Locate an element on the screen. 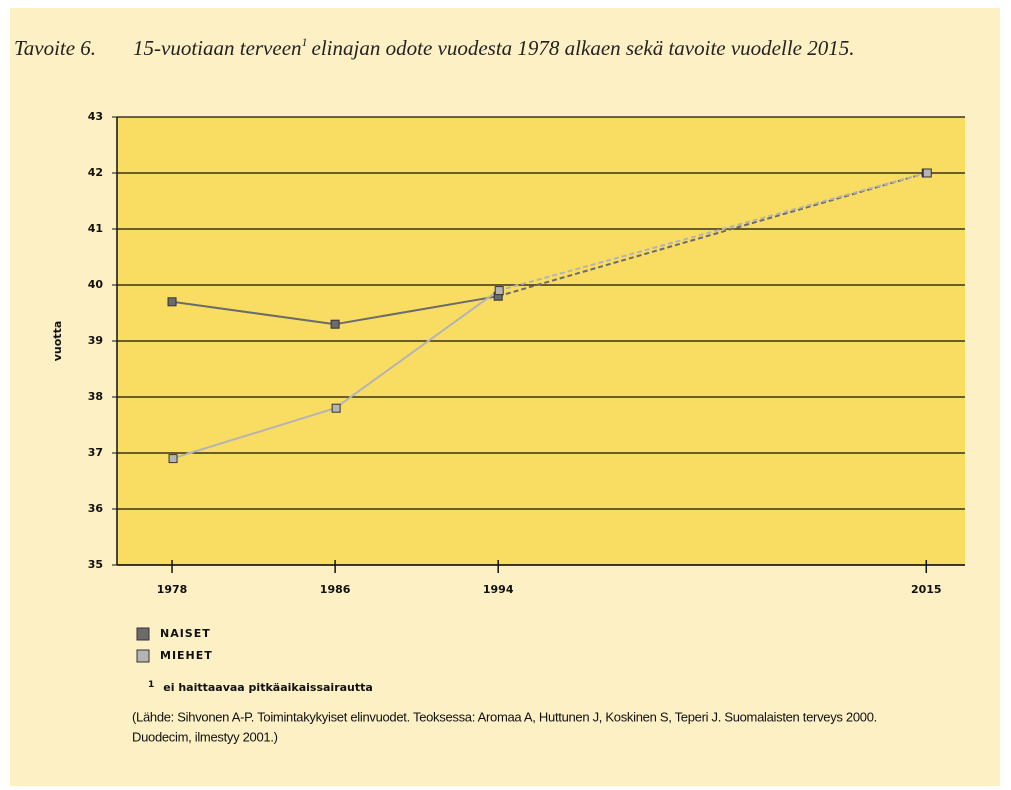 The image size is (1011, 790). y-tick-label: 35 is located at coordinates (95, 564).